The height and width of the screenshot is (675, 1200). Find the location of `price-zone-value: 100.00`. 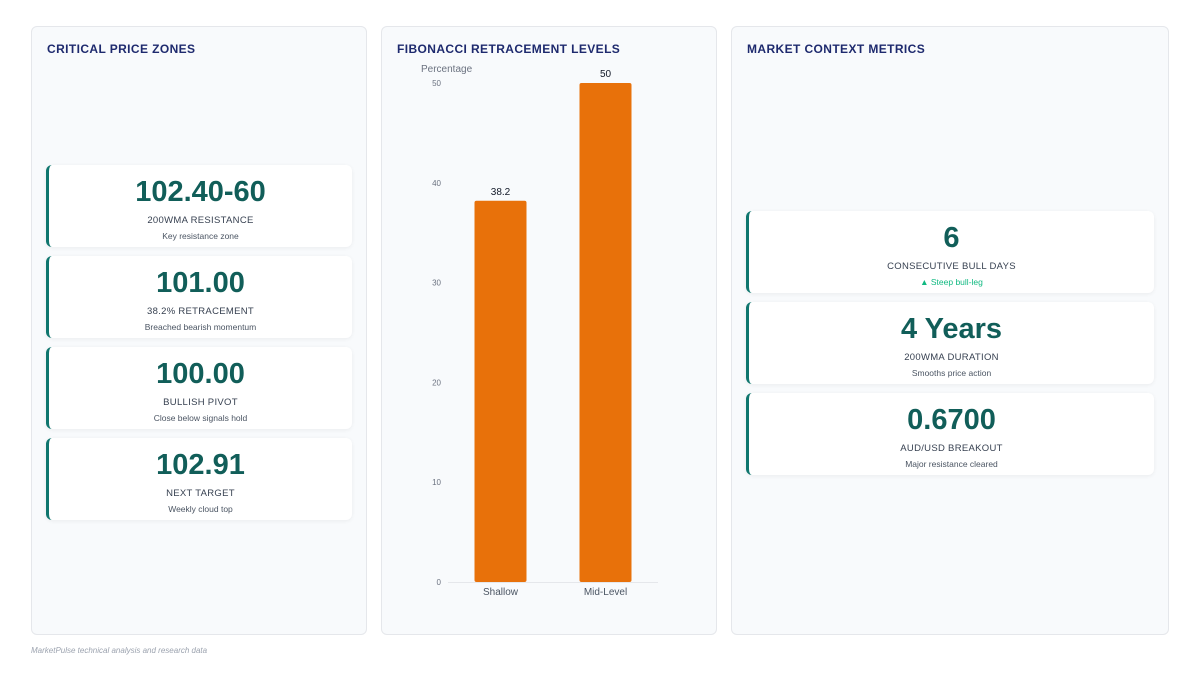

price-zone-value: 100.00 is located at coordinates (200, 374).